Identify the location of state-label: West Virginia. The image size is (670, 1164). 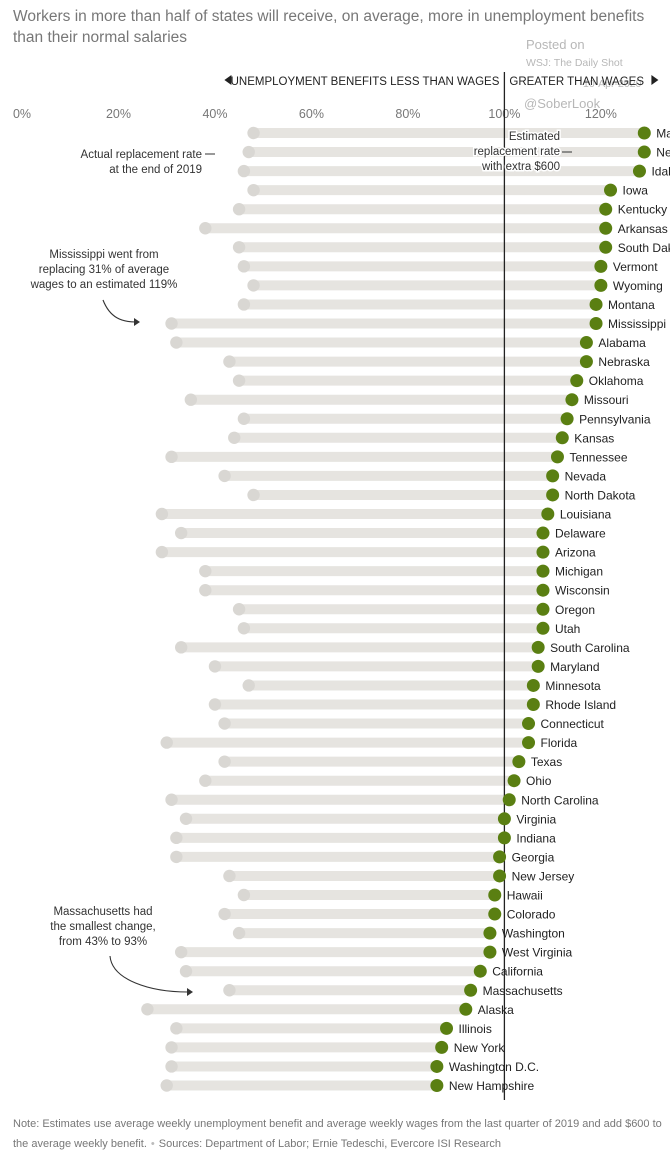
(537, 953).